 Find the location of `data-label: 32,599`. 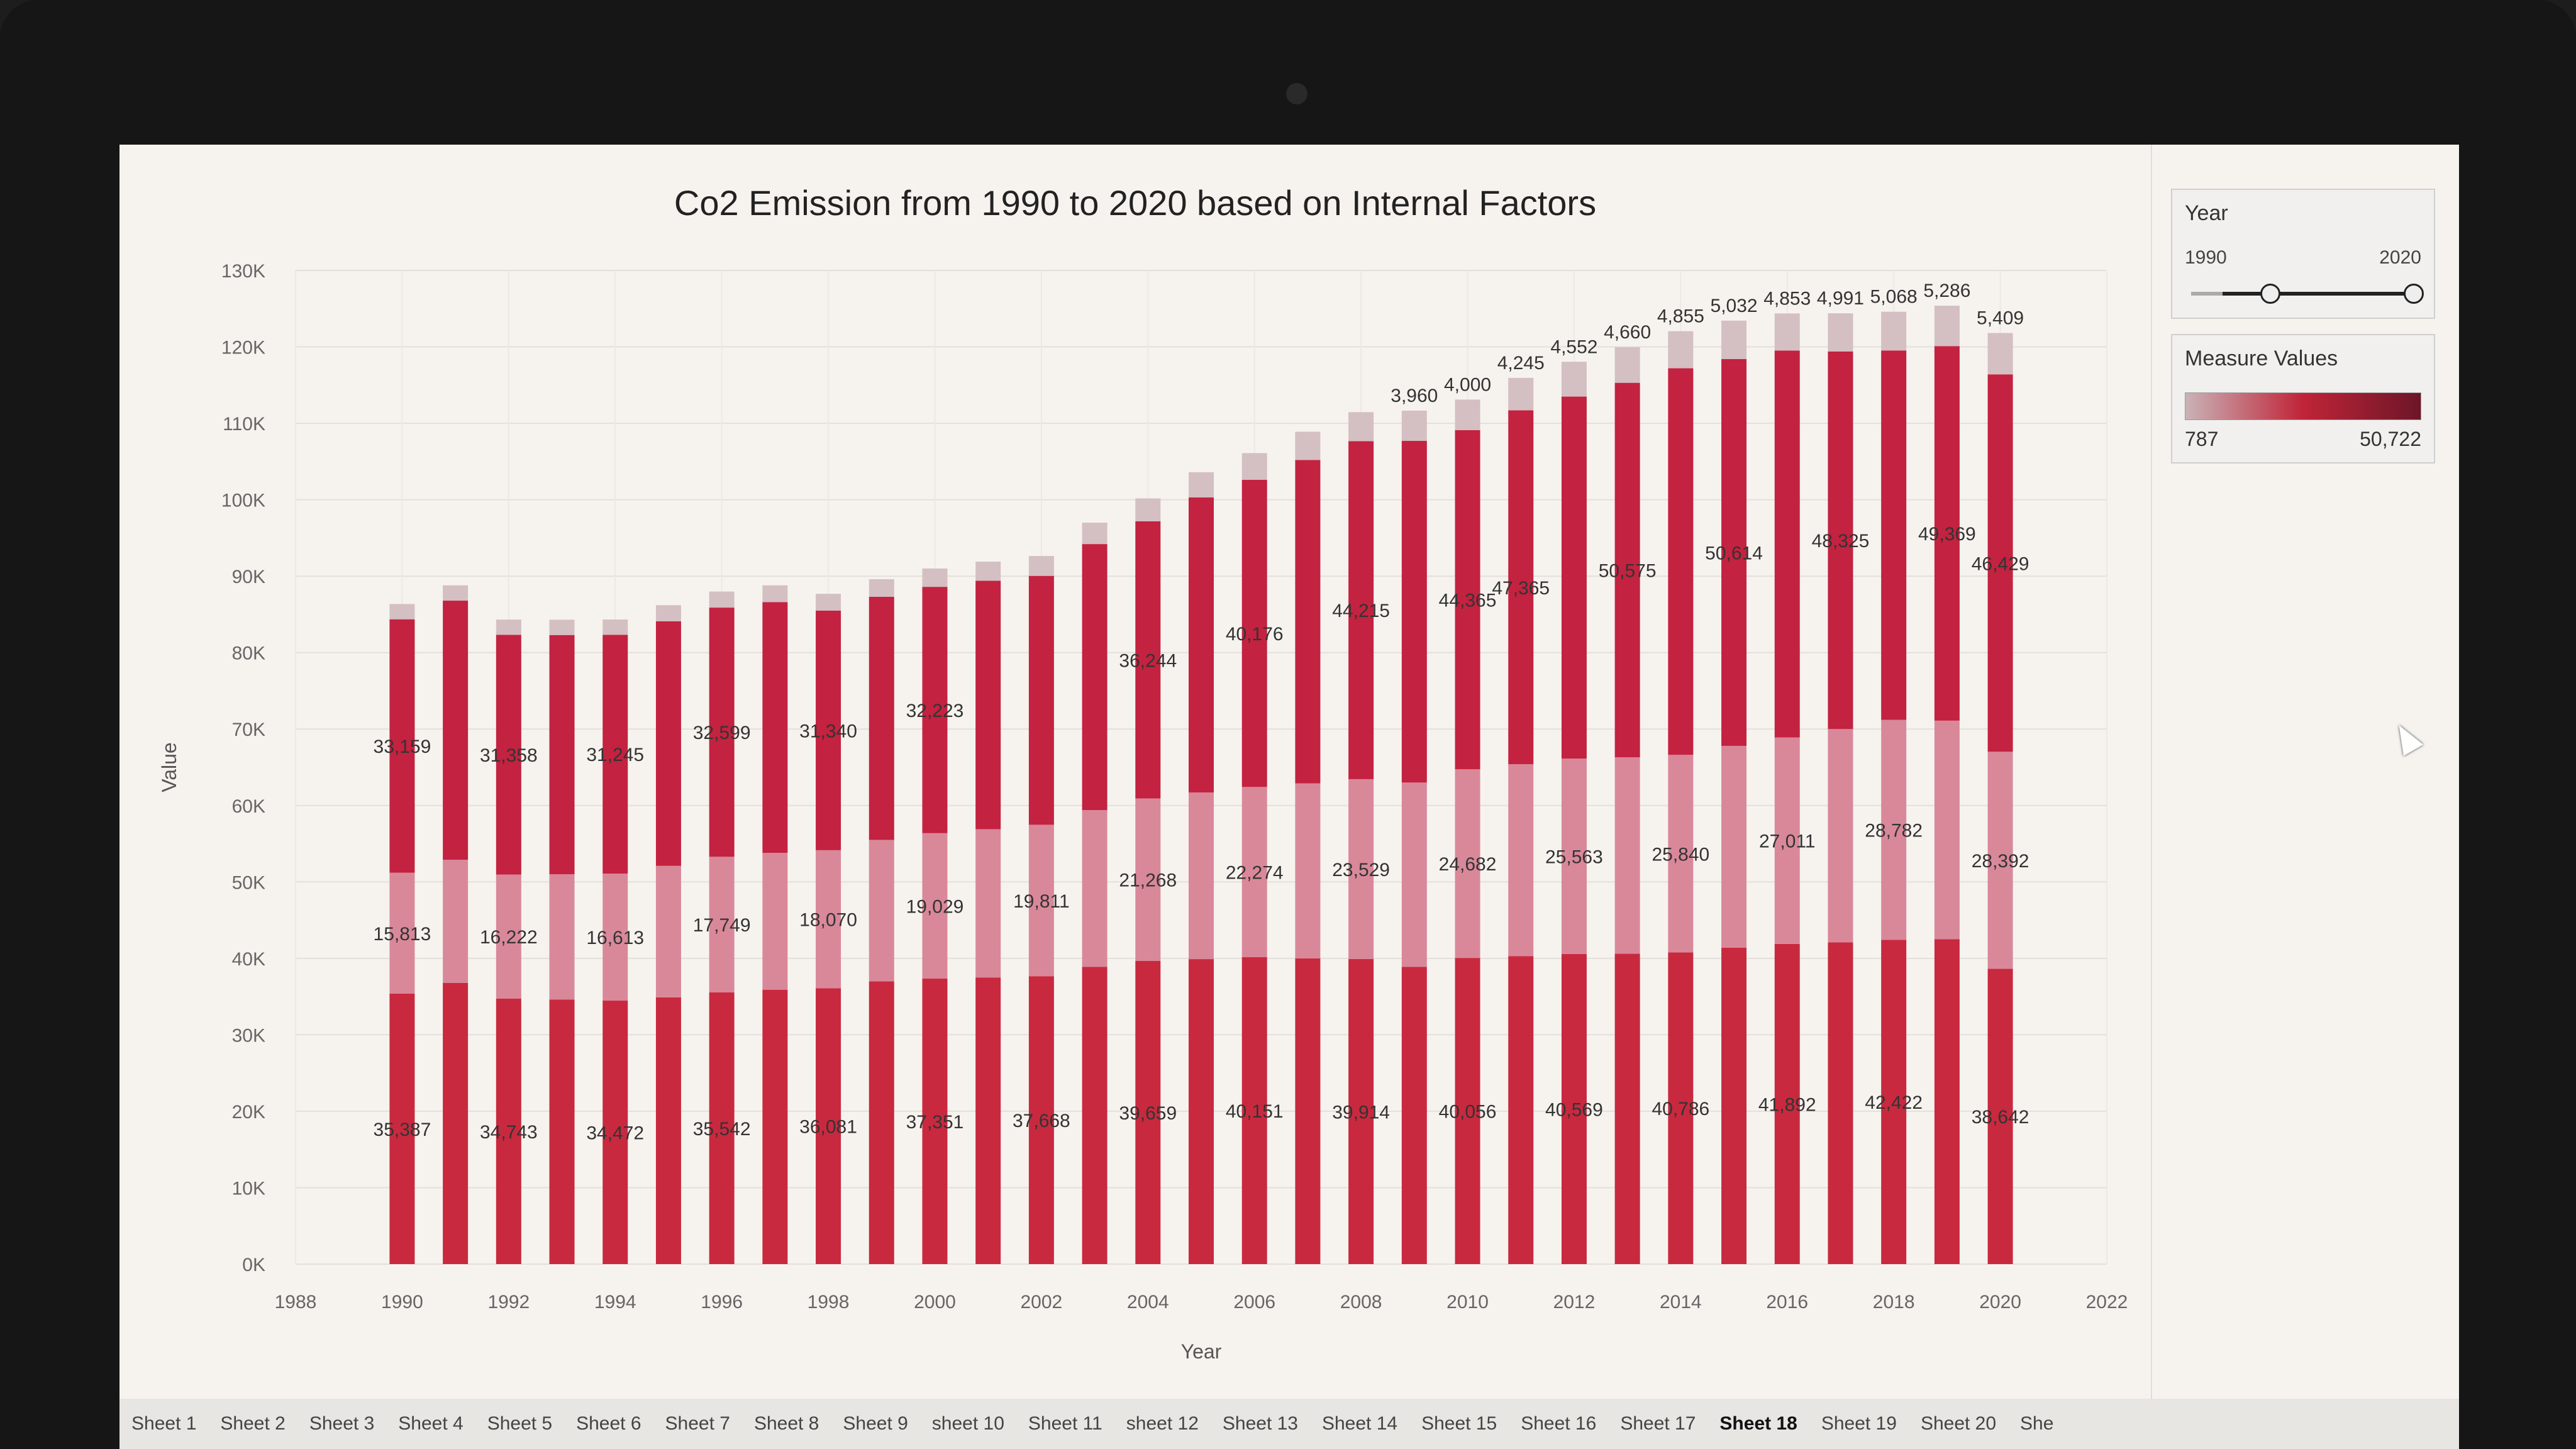

data-label: 32,599 is located at coordinates (722, 733).